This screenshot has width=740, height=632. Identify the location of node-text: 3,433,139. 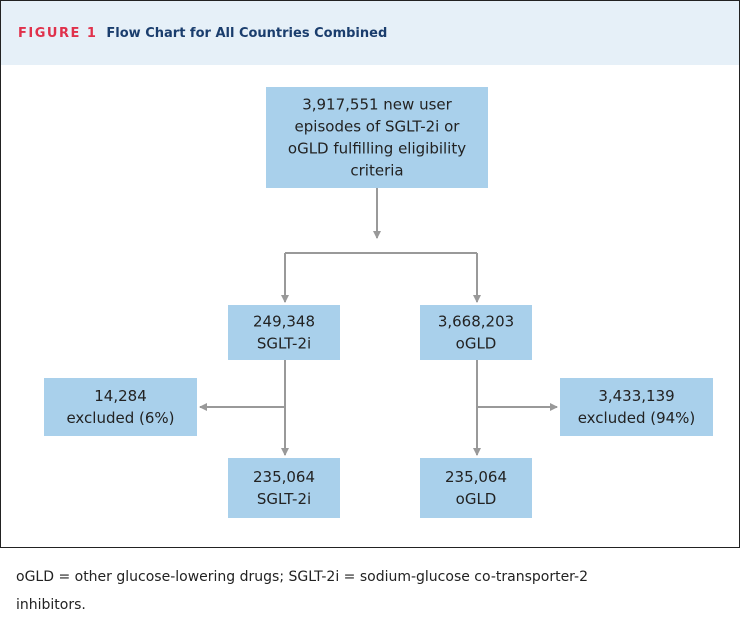
(636, 396).